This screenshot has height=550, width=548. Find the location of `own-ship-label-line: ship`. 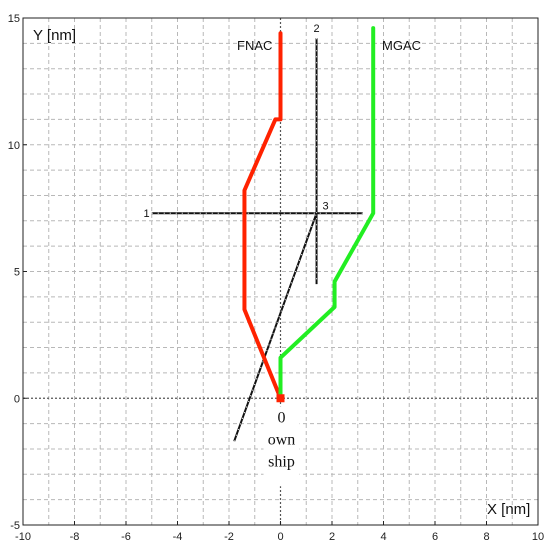

own-ship-label-line: ship is located at coordinates (281, 461).